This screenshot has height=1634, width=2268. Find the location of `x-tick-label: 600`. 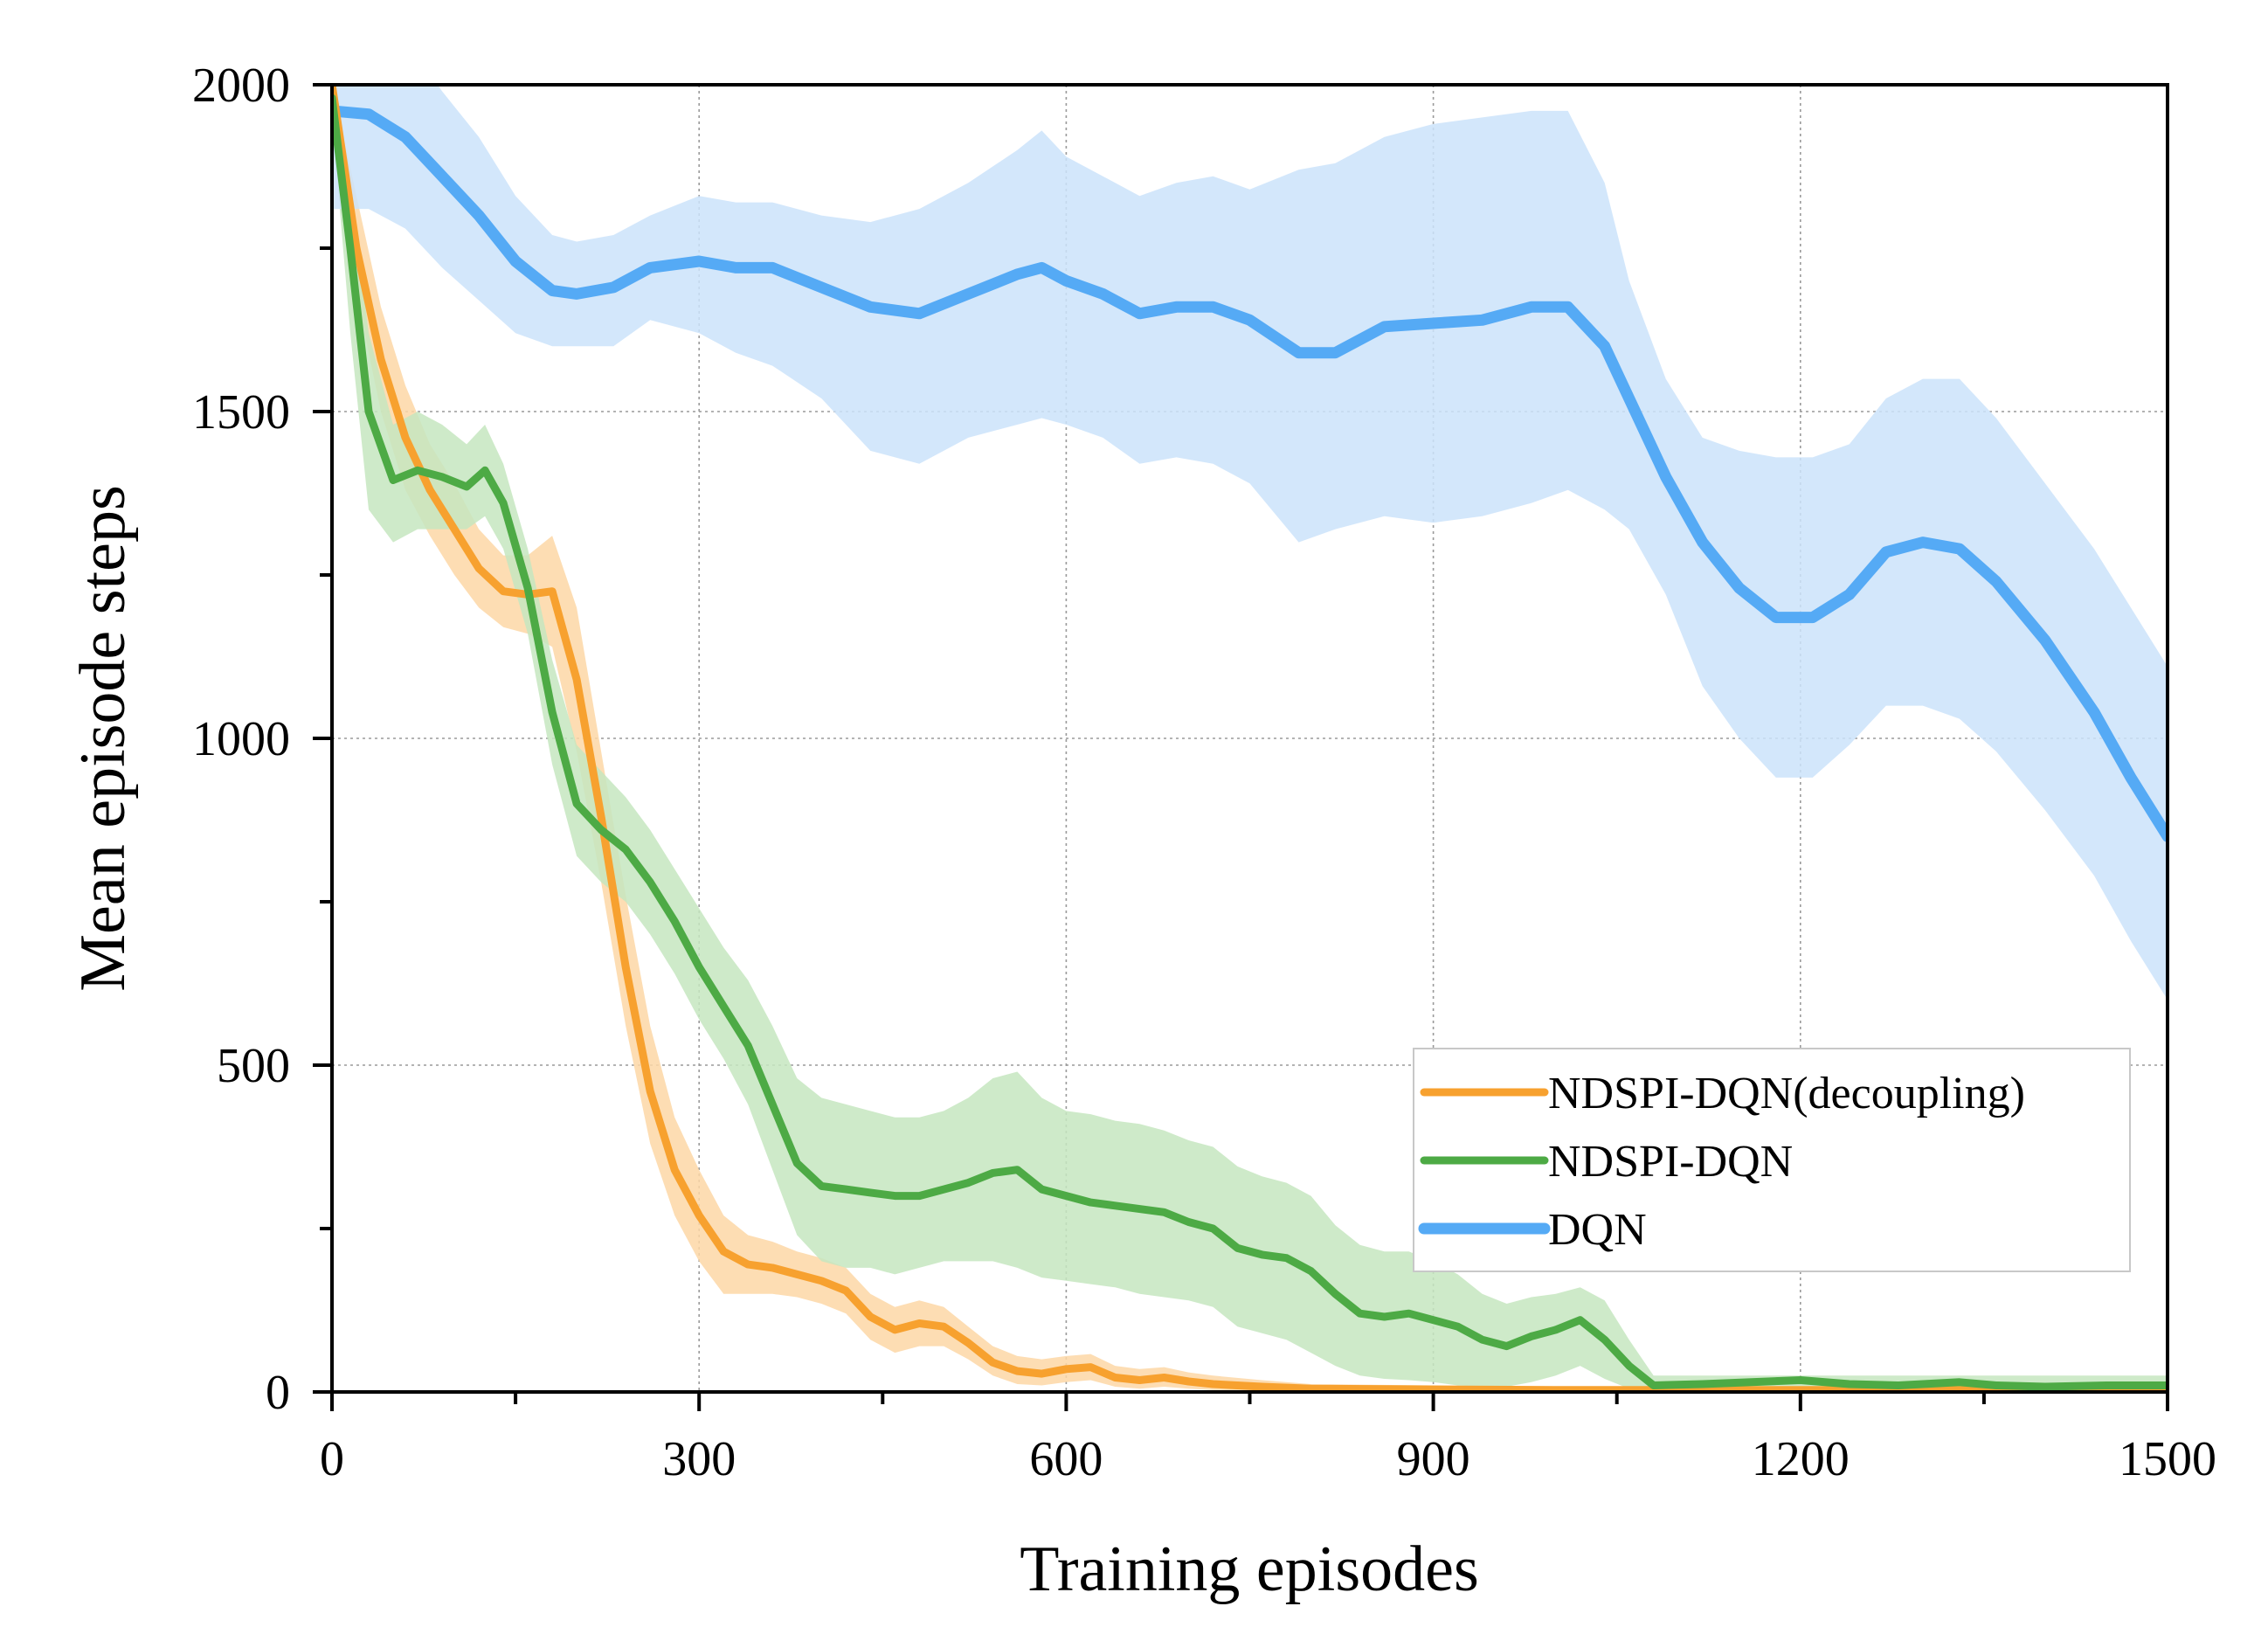

x-tick-label: 600 is located at coordinates (1066, 1459).